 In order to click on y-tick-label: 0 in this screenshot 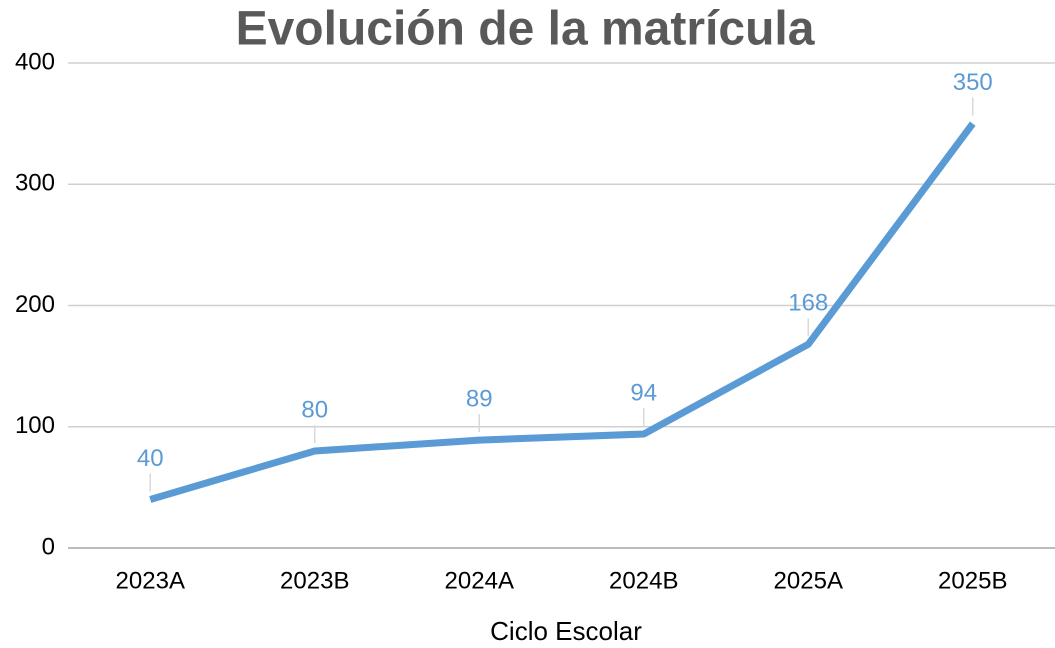, I will do `click(48, 546)`.